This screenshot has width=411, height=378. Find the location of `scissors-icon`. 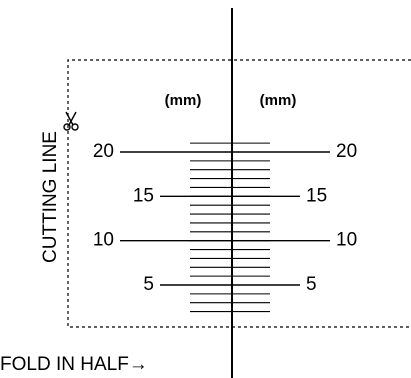

scissors-icon is located at coordinates (71, 121).